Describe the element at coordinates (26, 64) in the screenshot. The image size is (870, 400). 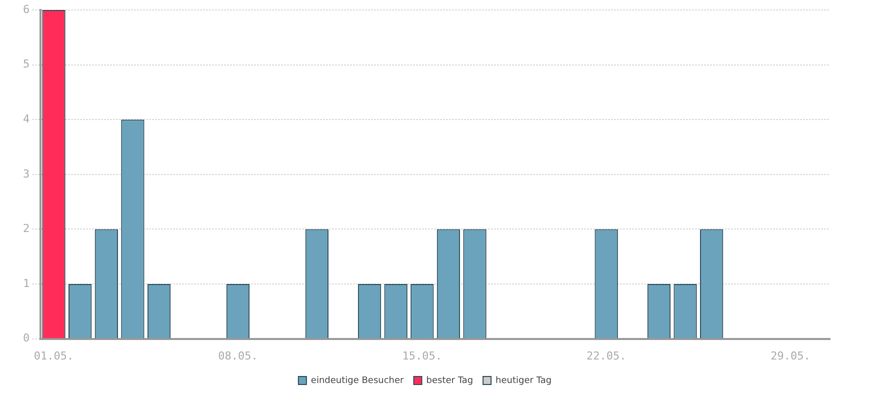
I see `y-tick-label: 5` at that location.